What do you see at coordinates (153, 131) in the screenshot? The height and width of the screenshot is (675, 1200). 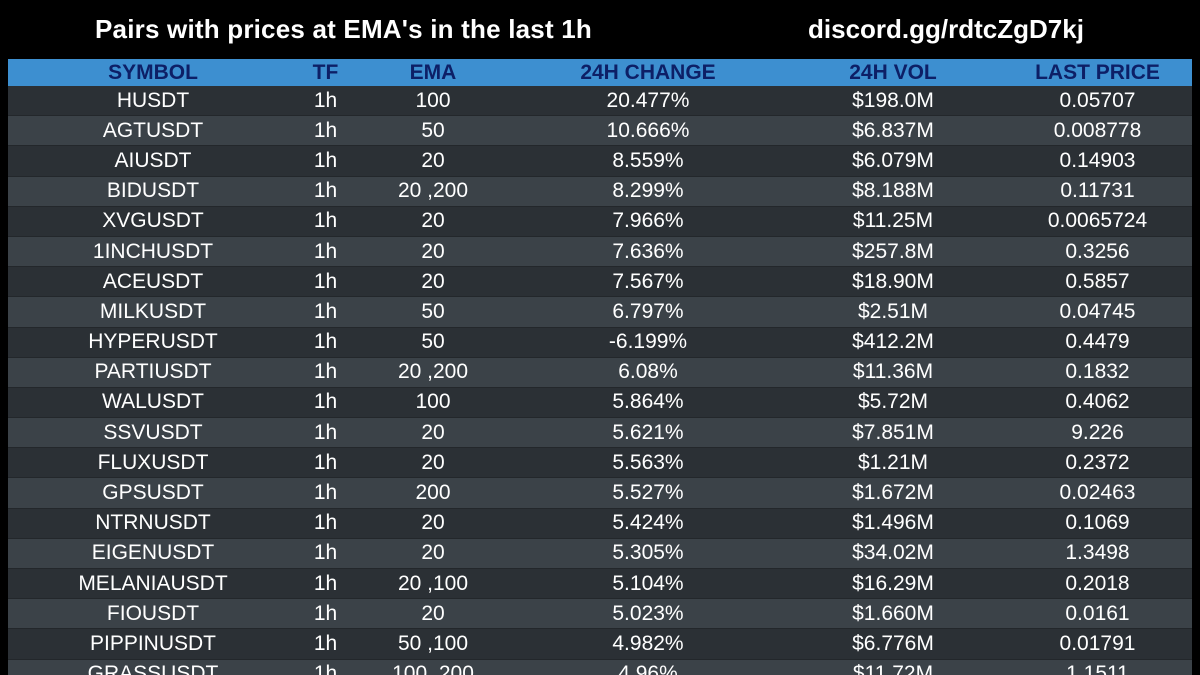 I see `cell-symbol: AGTUSDT` at bounding box center [153, 131].